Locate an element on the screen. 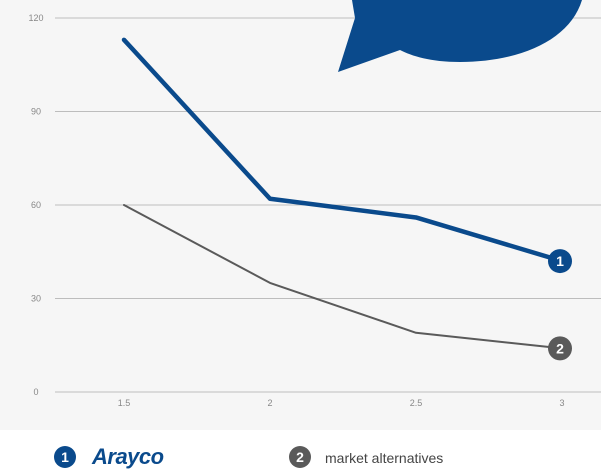  speech-bubble-decoration is located at coordinates (460, 36).